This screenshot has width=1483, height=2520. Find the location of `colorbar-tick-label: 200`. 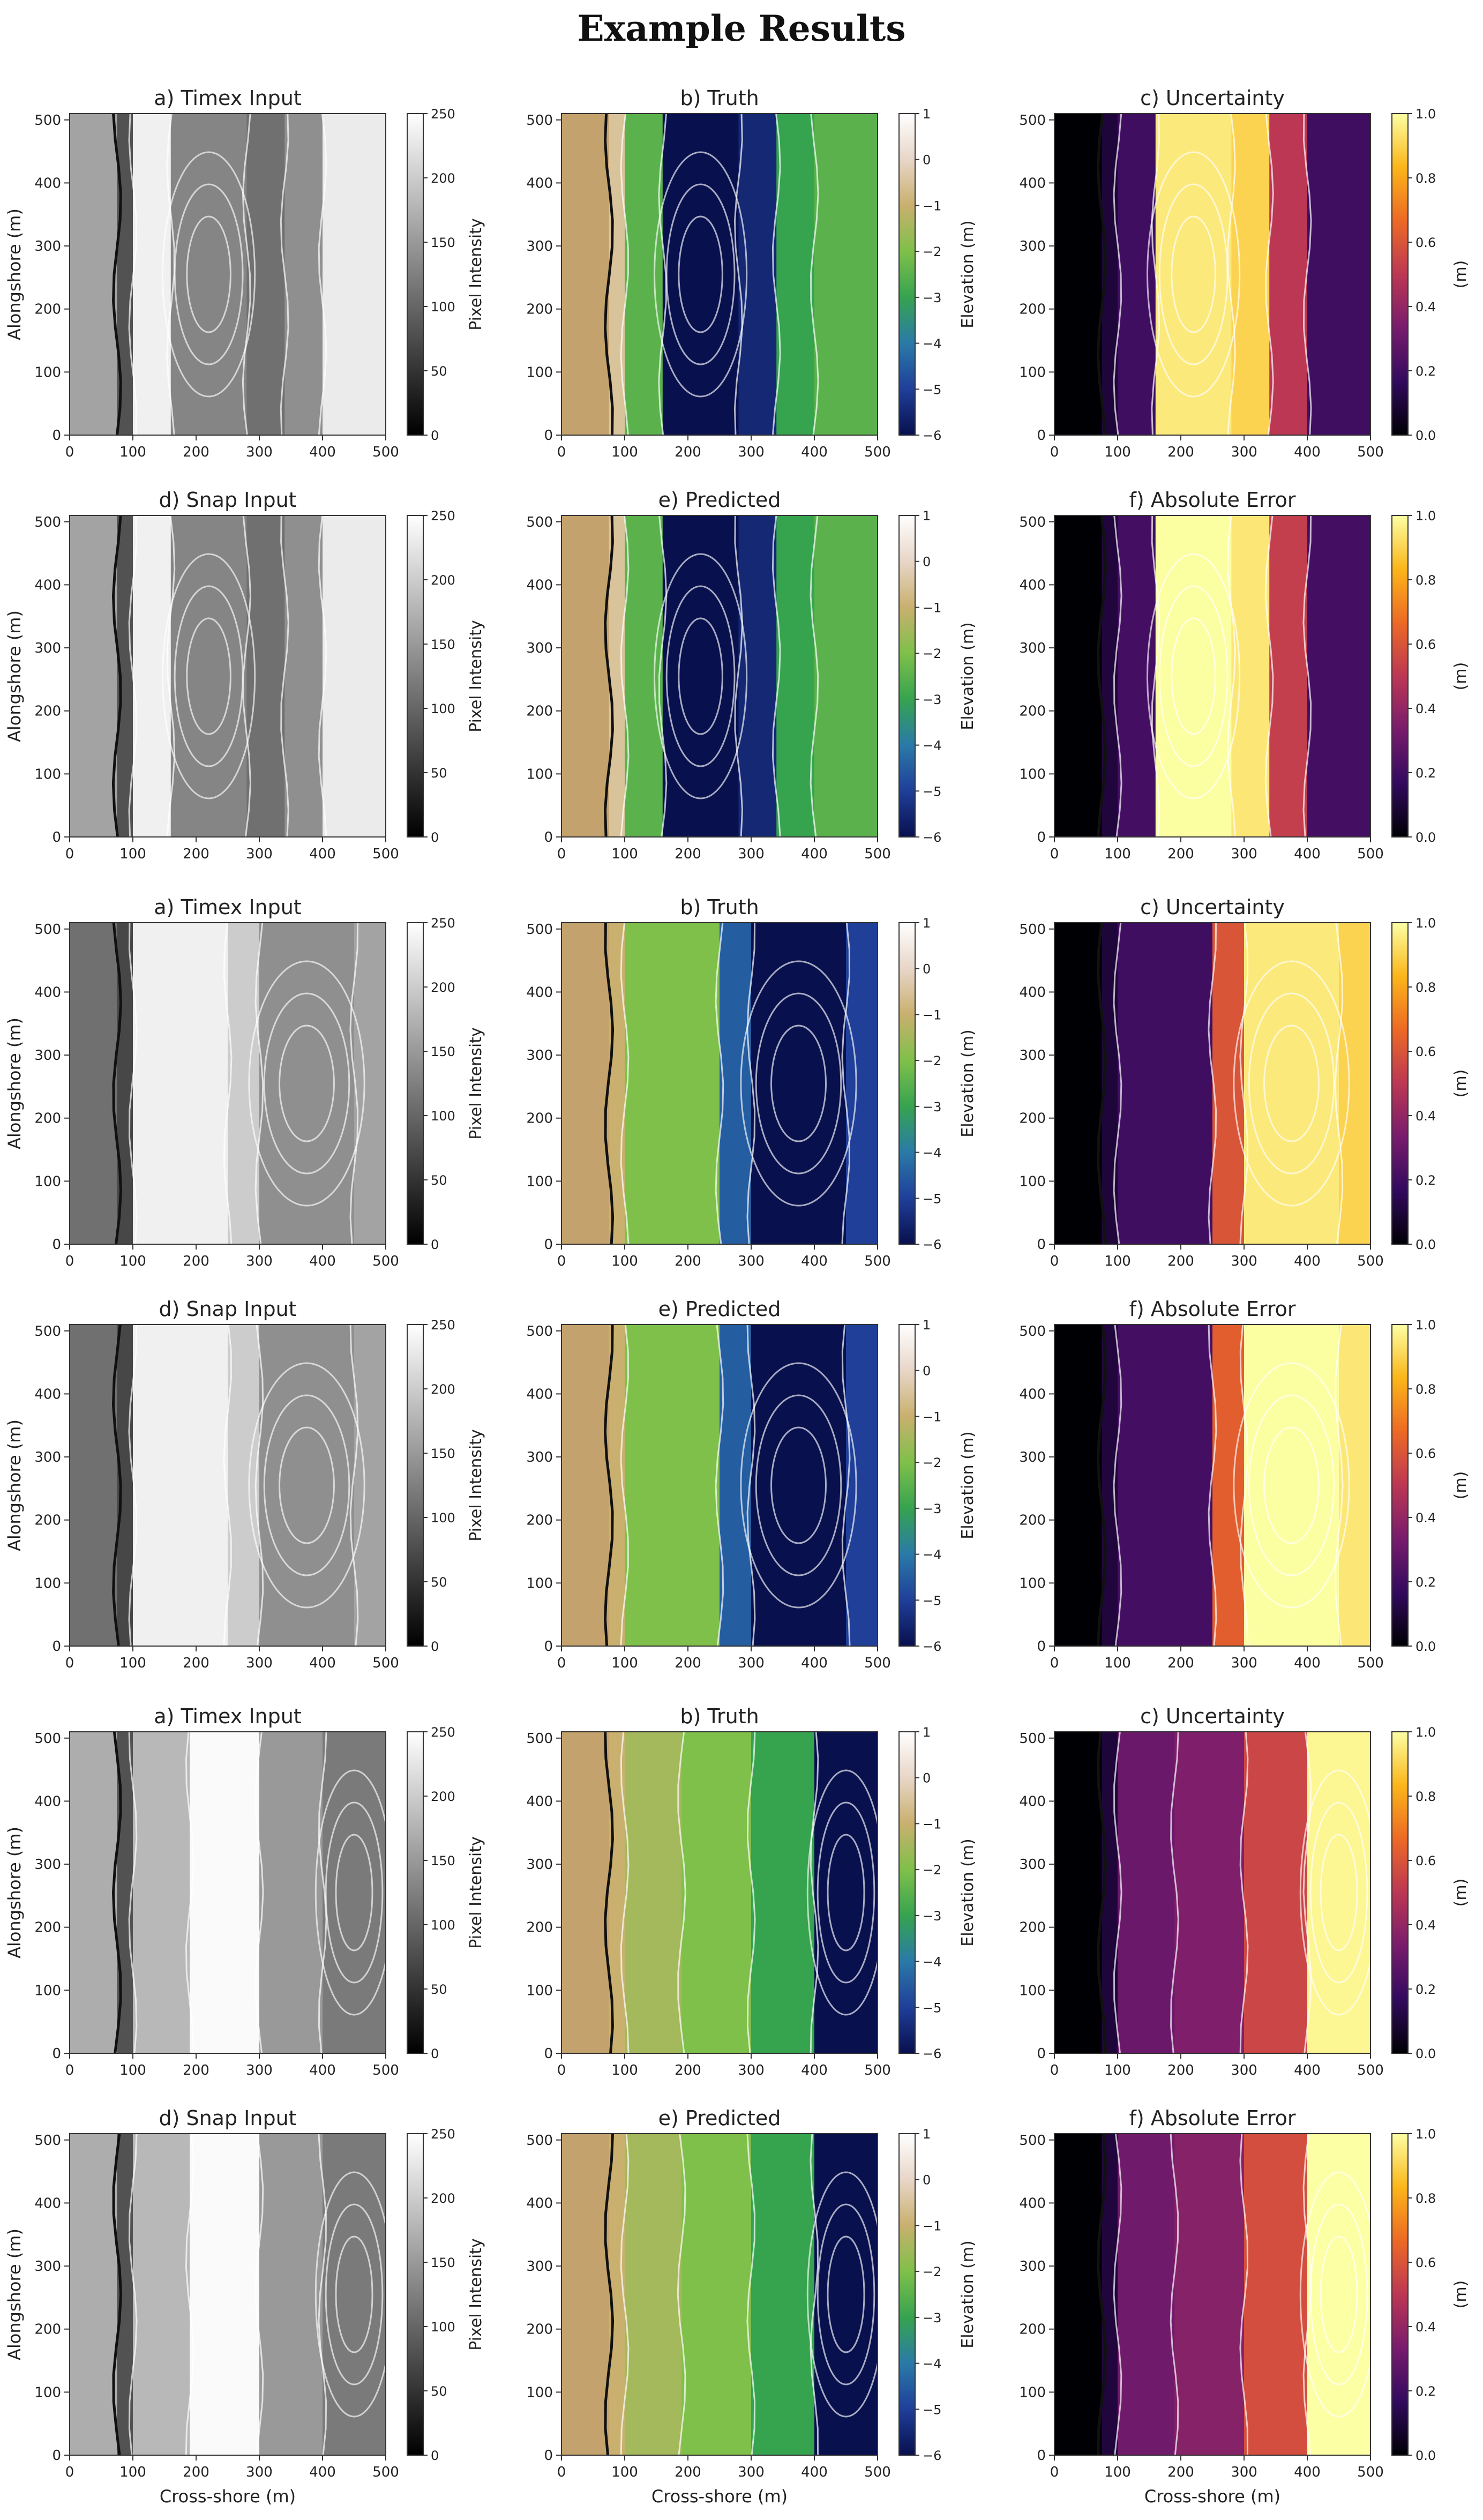

colorbar-tick-label: 200 is located at coordinates (443, 581).